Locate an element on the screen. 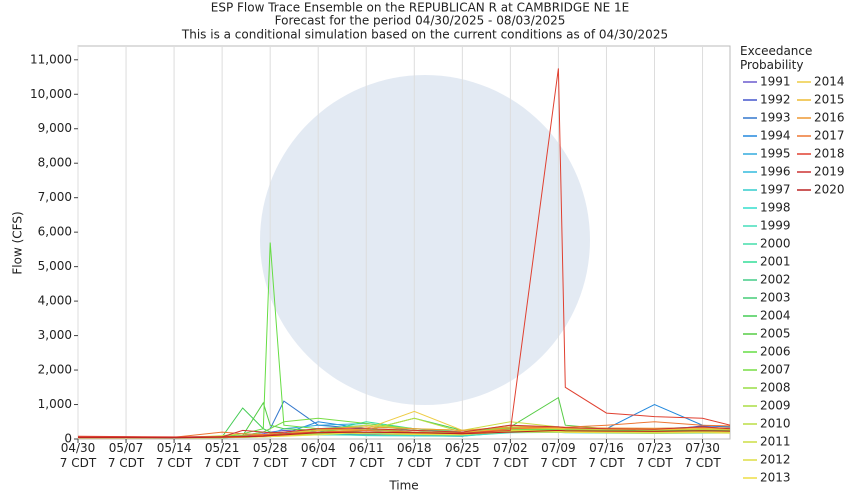  y-axis-label: Flow (CFS) is located at coordinates (18, 242).